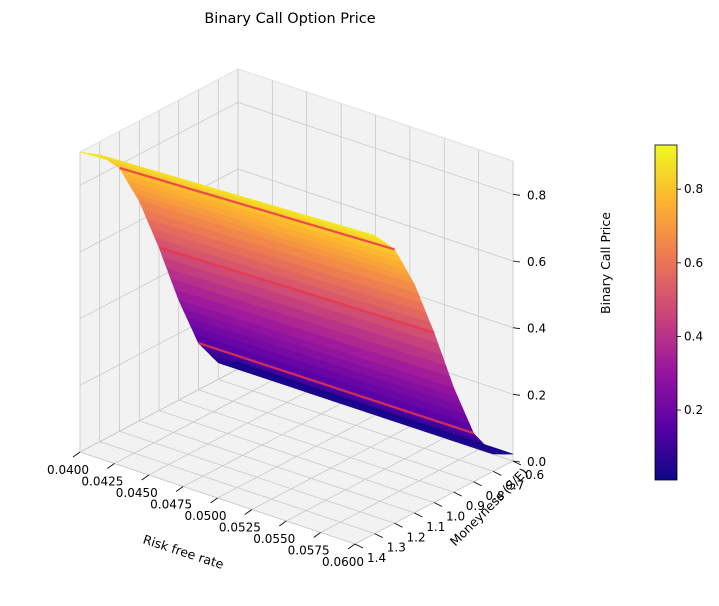 This screenshot has width=719, height=606. I want to click on z-tick-label: 0.2, so click(536, 395).